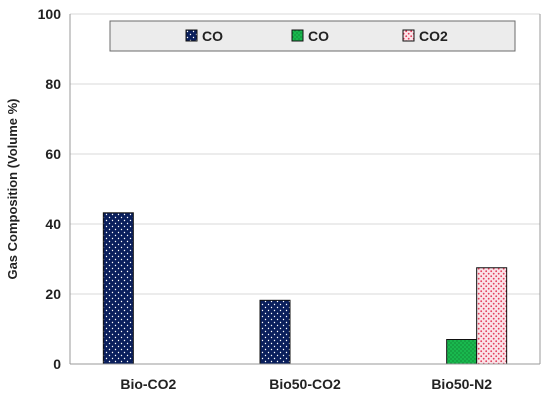 The image size is (550, 401). Describe the element at coordinates (50, 189) in the screenshot. I see `y-tick-labels: 0 20 40 60 80 100` at that location.